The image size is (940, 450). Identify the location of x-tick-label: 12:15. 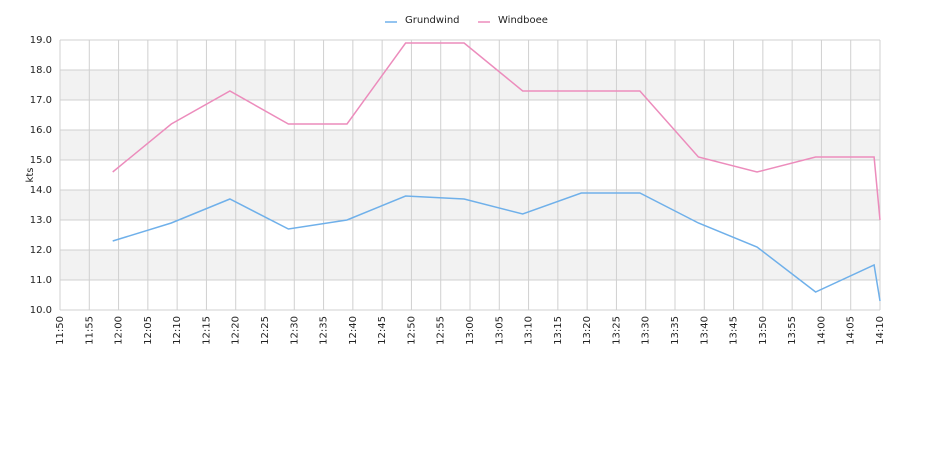
(206, 330).